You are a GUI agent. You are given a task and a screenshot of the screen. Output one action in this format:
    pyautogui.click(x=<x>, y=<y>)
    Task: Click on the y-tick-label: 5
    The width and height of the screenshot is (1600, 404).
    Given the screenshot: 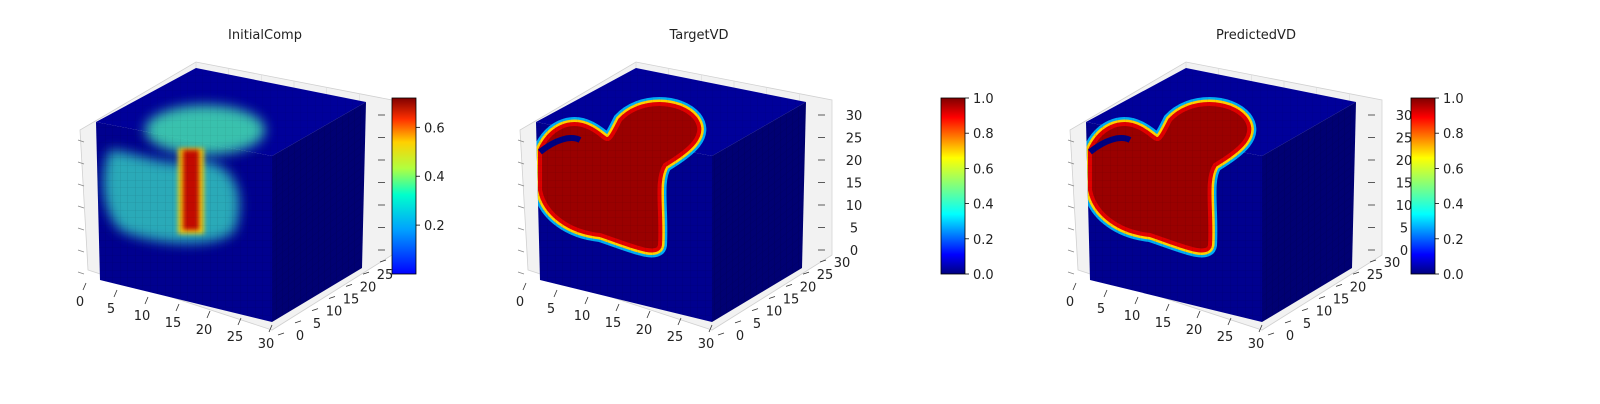 What is the action you would take?
    pyautogui.click(x=1307, y=324)
    